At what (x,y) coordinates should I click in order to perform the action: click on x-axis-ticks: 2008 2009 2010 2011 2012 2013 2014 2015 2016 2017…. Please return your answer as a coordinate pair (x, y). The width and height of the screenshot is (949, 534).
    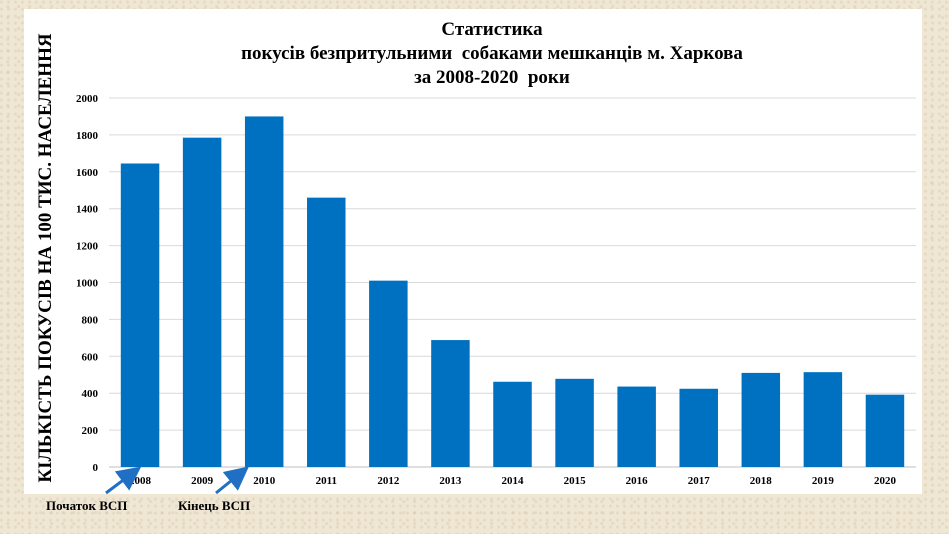
    Looking at the image, I should click on (512, 481).